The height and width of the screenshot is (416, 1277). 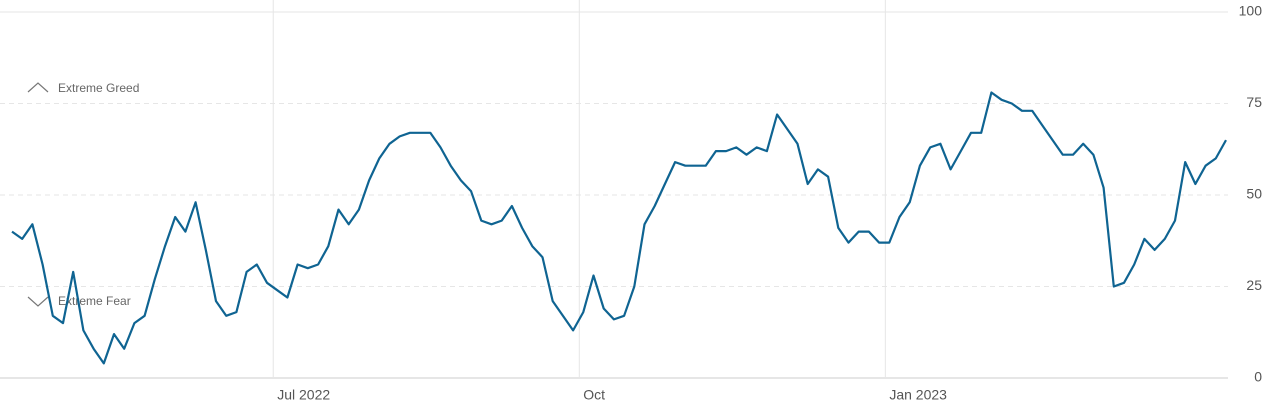 What do you see at coordinates (1251, 11) in the screenshot?
I see `y-tick-label: 100` at bounding box center [1251, 11].